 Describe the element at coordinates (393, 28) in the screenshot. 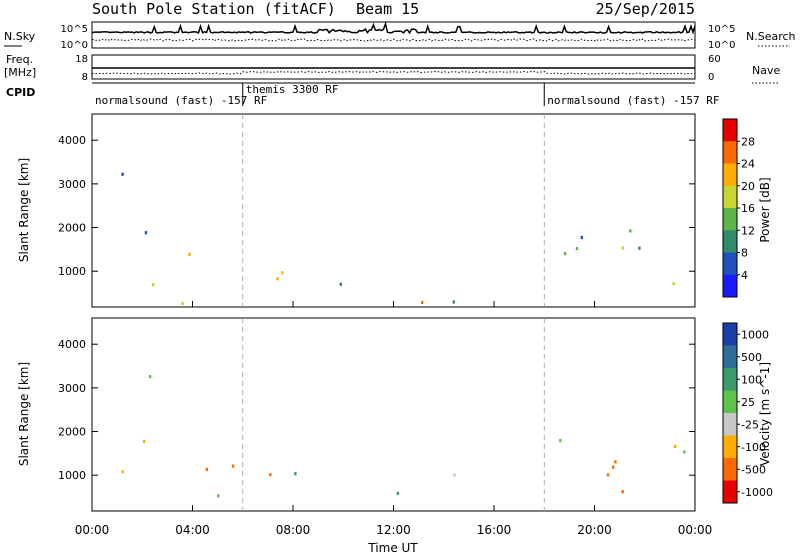

I see `nsky-trace` at that location.